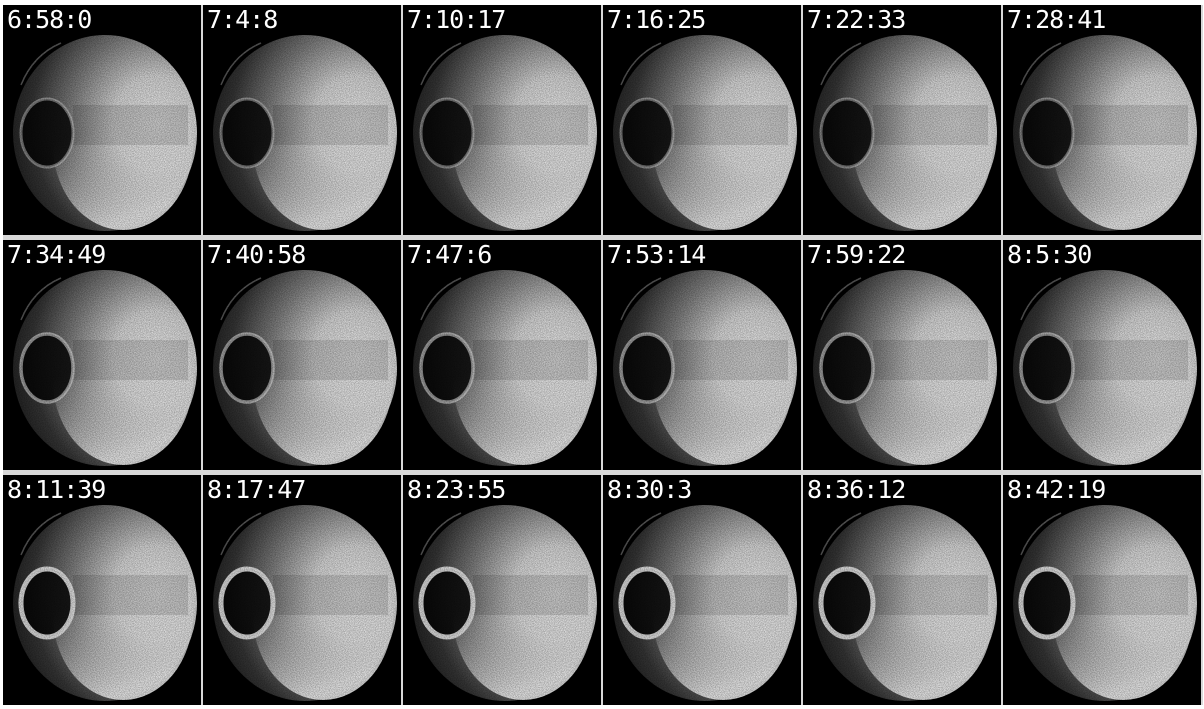 Image resolution: width=1204 pixels, height=709 pixels. Describe the element at coordinates (449, 254) in the screenshot. I see `timestamp-label: 7:47:6` at that location.